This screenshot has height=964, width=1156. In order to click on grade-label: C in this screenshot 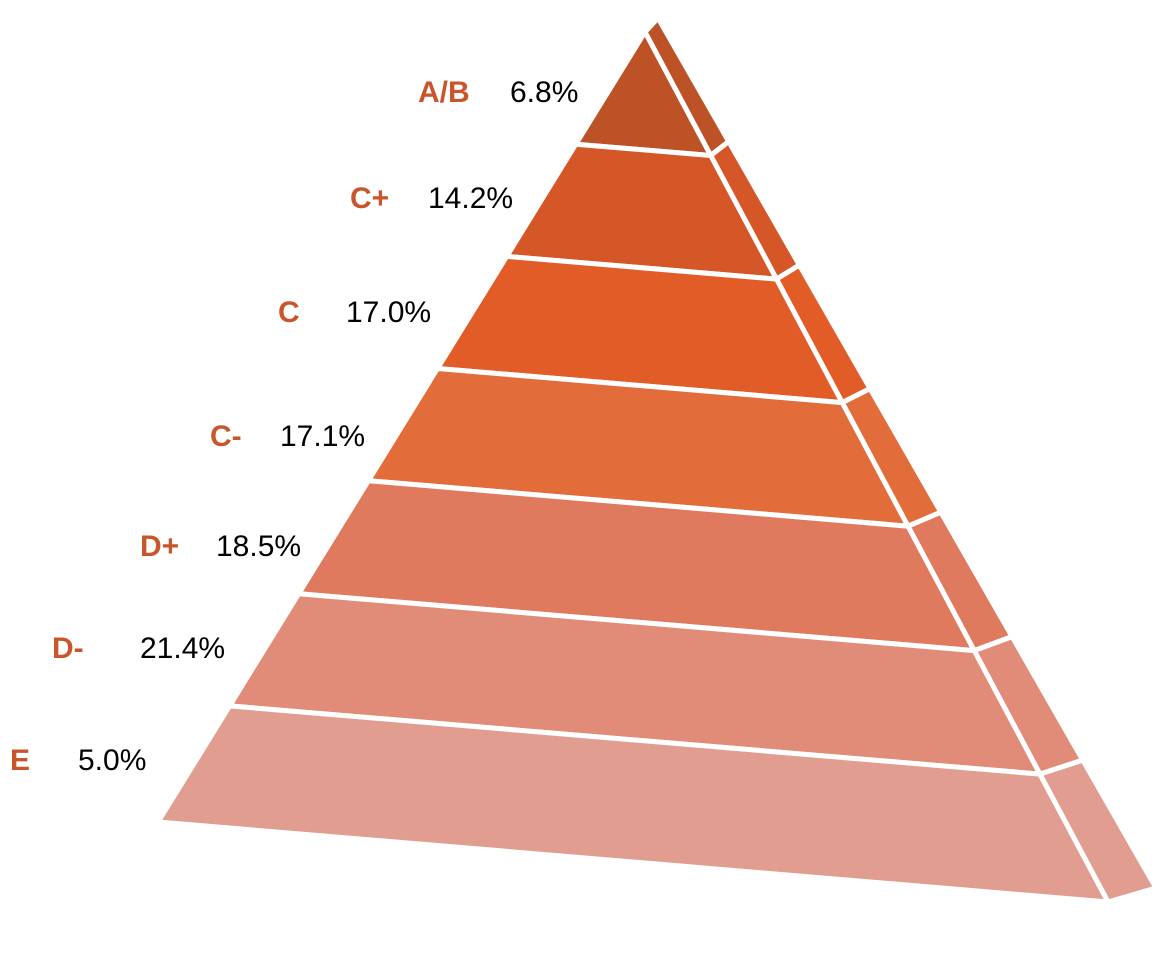, I will do `click(289, 312)`.